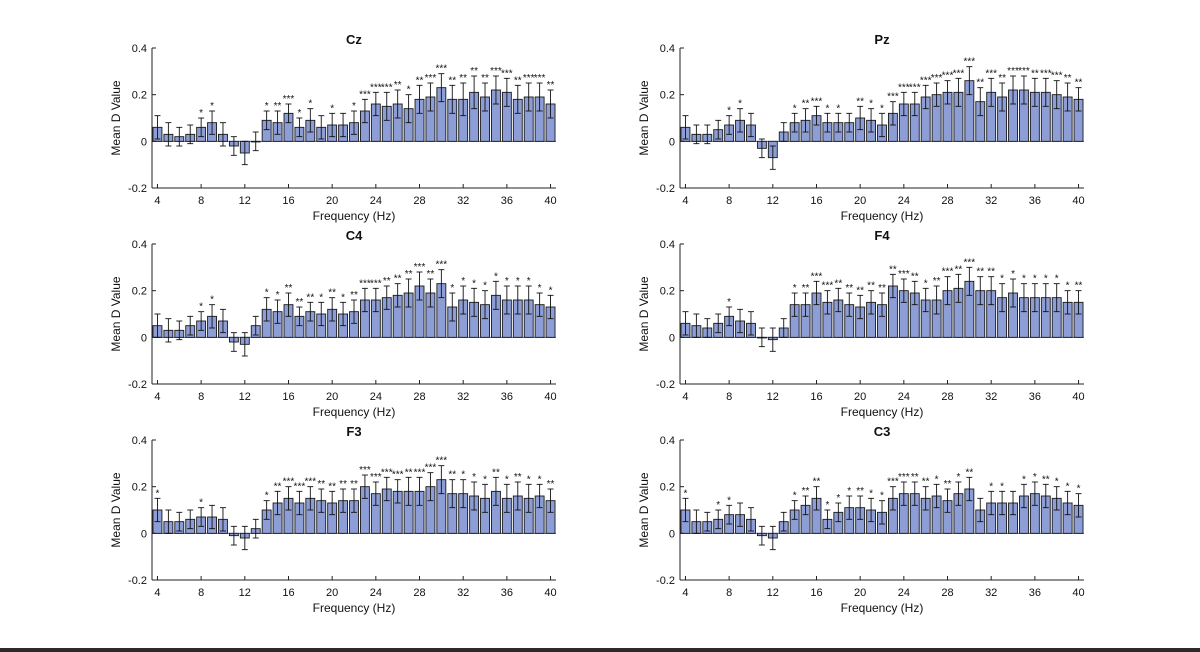 Image resolution: width=1200 pixels, height=652 pixels. Describe the element at coordinates (729, 201) in the screenshot. I see `x-tick-label: 8` at that location.